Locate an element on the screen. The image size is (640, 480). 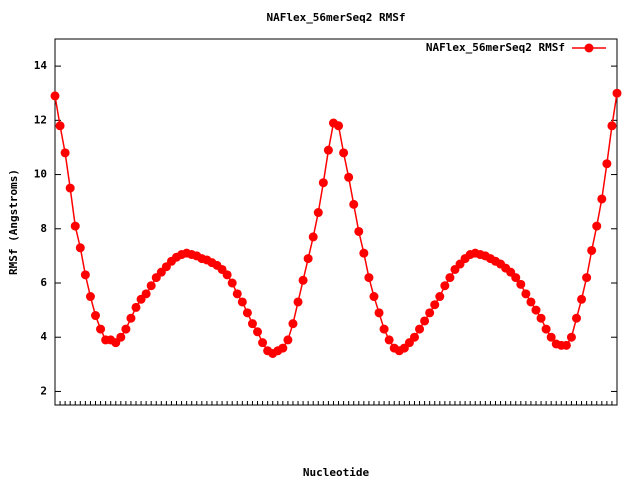
y-tick-label: 10 is located at coordinates (40, 174).